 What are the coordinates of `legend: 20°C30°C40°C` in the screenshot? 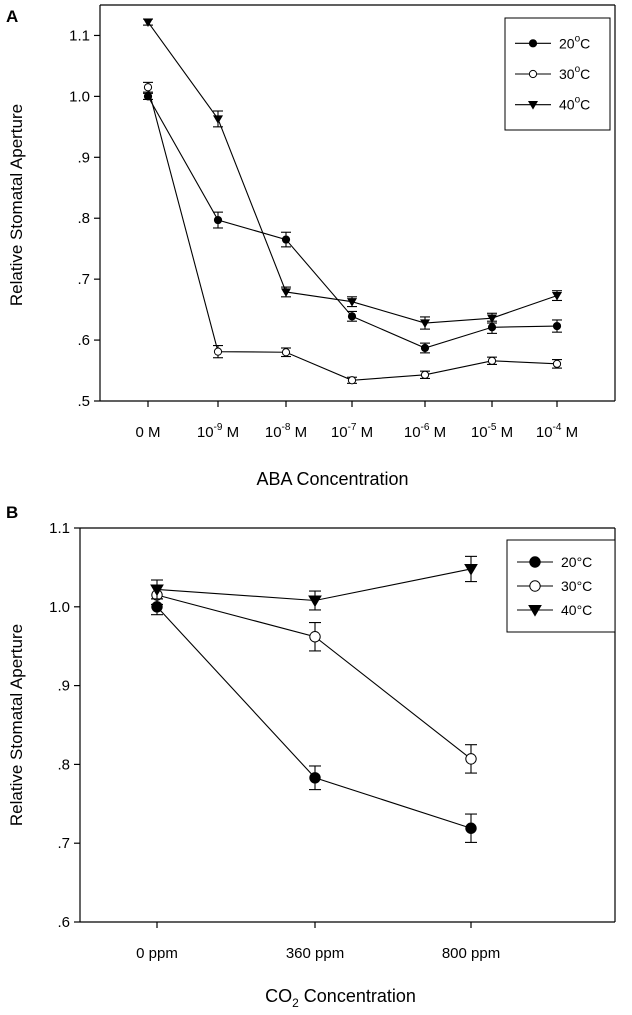 It's located at (561, 586).